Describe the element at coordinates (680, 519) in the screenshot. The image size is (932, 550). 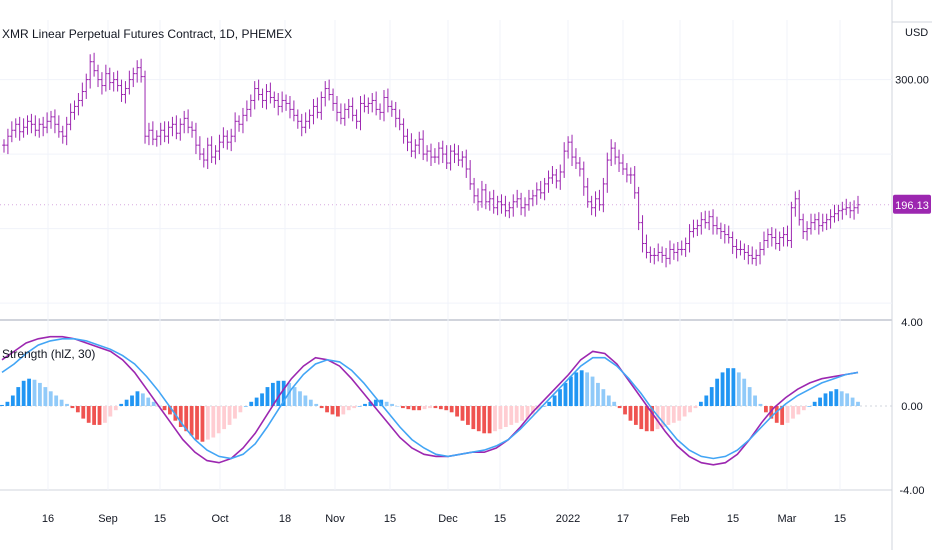
I see `time-tick-label: Feb` at that location.